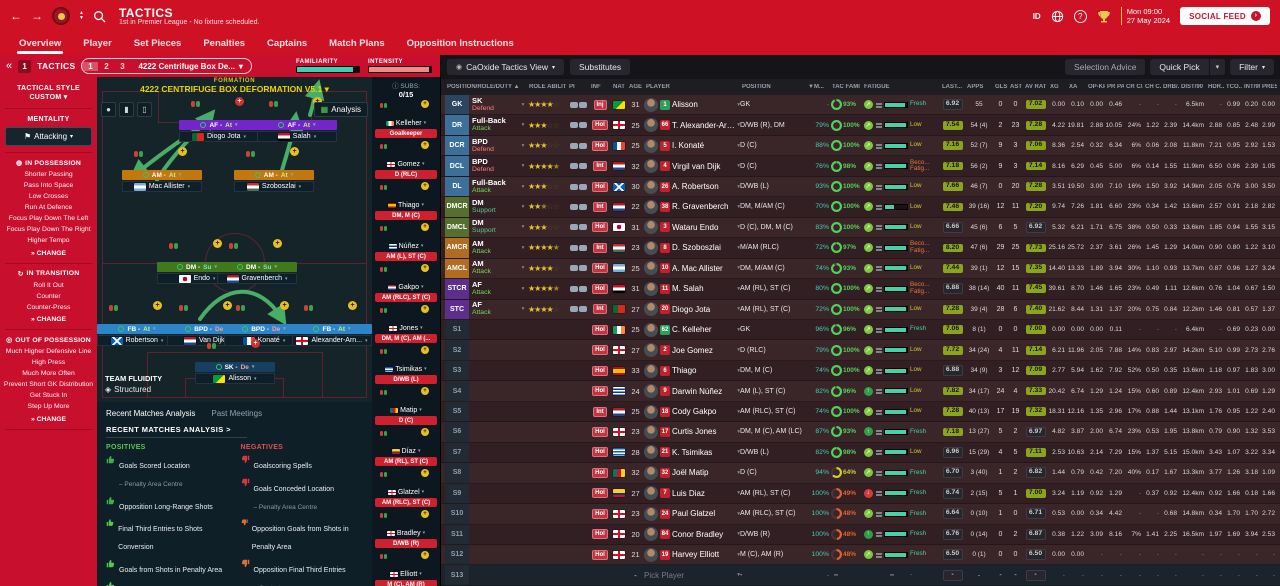 Image resolution: width=1280 pixels, height=586 pixels. What do you see at coordinates (81, 15) in the screenshot?
I see `club-switcher-icon: ▲ ▼` at bounding box center [81, 15].